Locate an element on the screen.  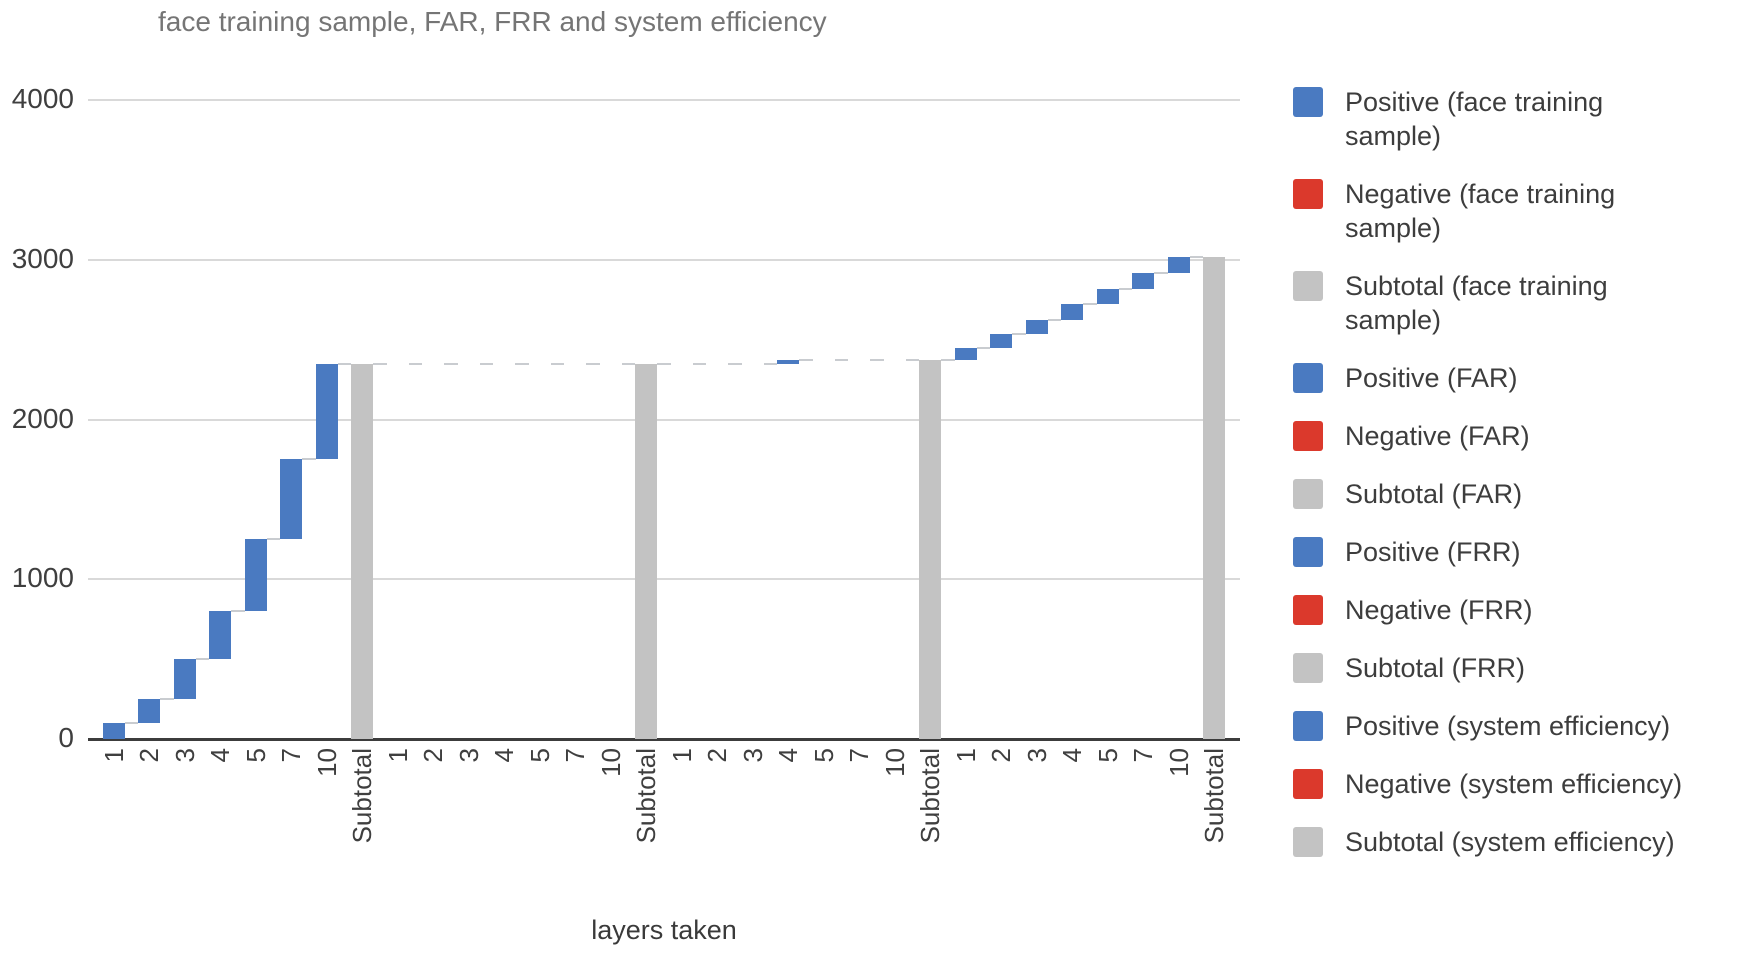
legend-label: Subtotal (face training sample) is located at coordinates (1476, 303).